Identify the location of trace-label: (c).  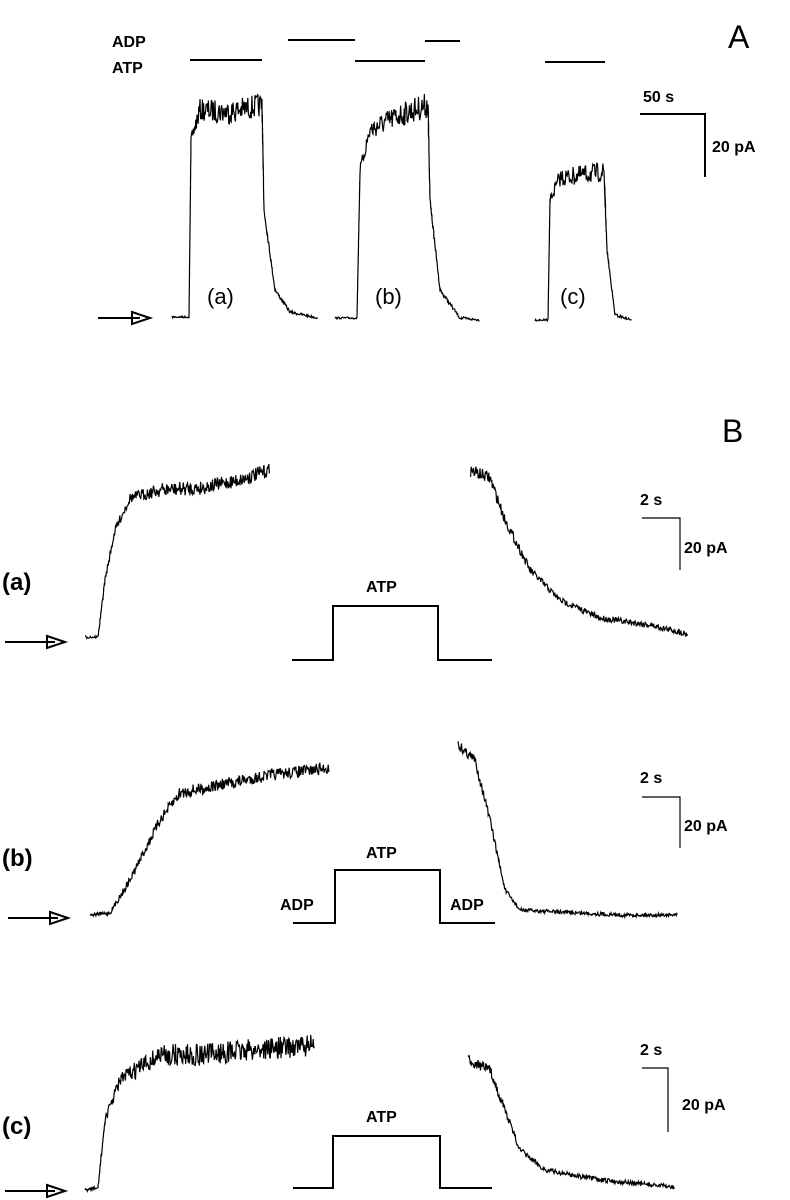
(573, 296).